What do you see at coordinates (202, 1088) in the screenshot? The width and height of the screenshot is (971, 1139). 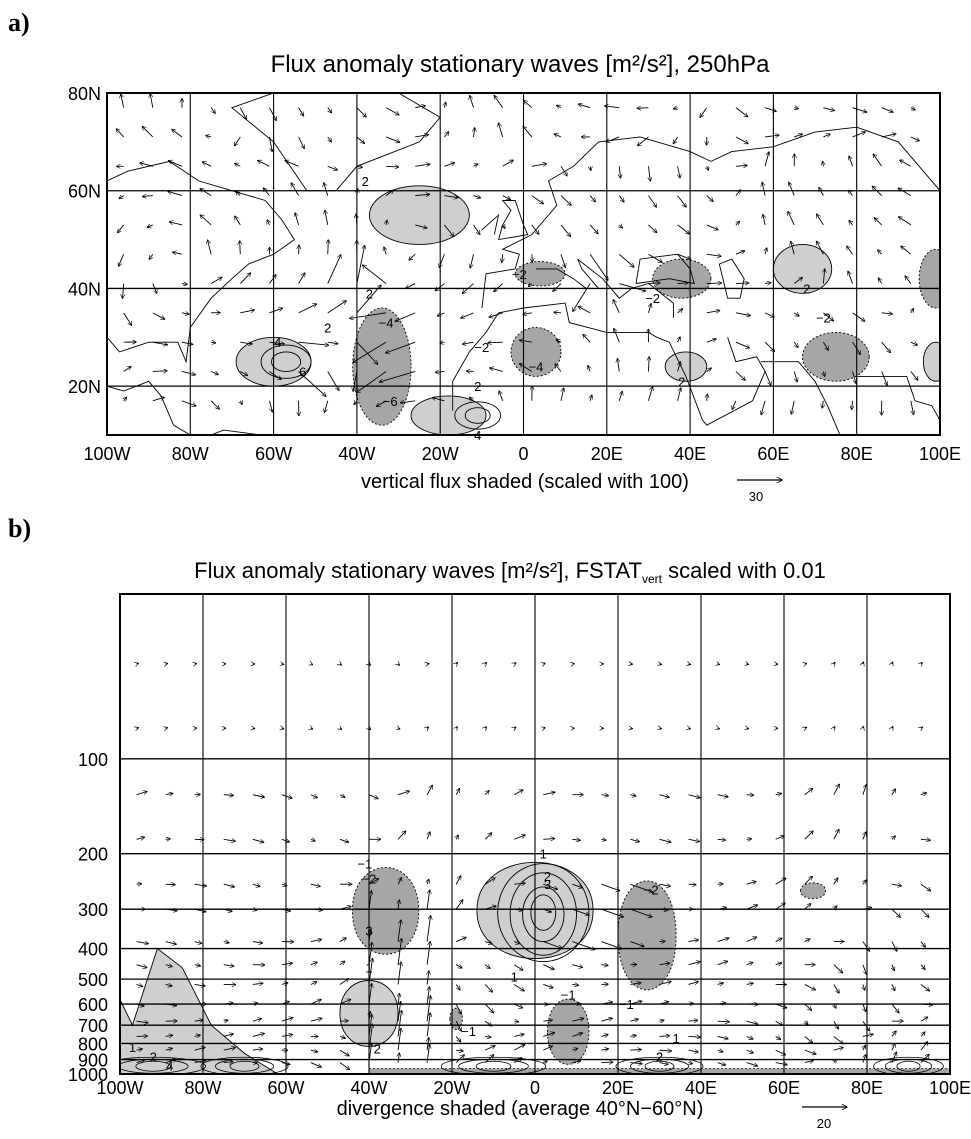 I see `x-tick-b: 80W` at bounding box center [202, 1088].